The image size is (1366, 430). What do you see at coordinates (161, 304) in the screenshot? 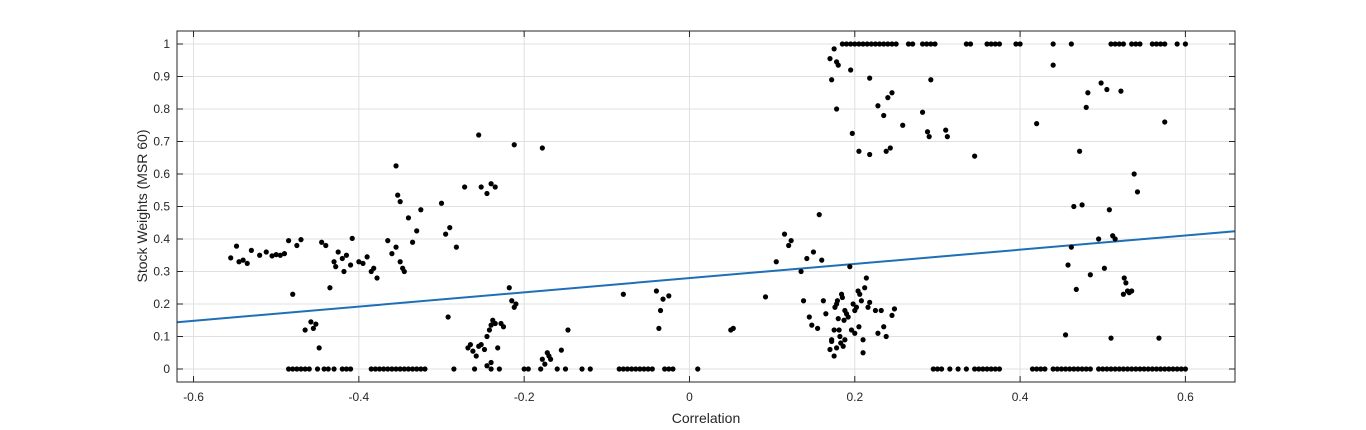
I see `y-tick-label: 0.2` at bounding box center [161, 304].